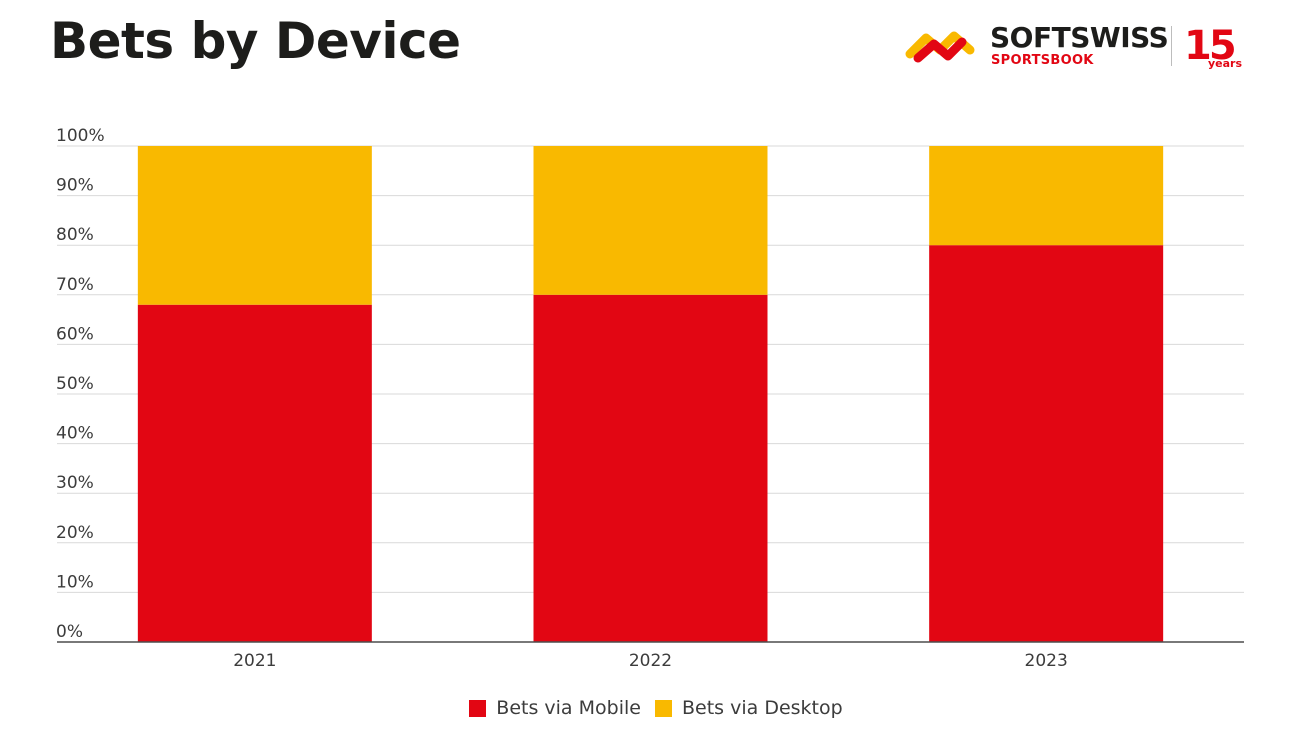 This screenshot has height=738, width=1312. I want to click on softswiss-logo: SOFTSWISS SPORTSBOOK 15 years, so click(1074, 47).